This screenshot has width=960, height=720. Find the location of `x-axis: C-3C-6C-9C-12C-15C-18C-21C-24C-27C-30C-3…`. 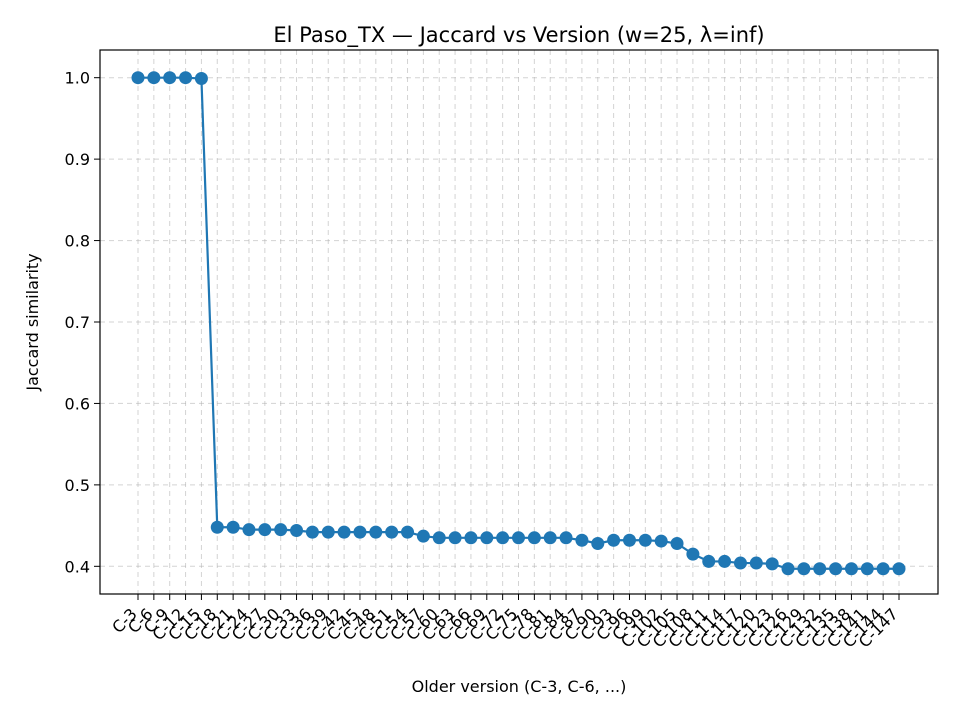

x-axis: C-3C-6C-9C-12C-15C-18C-21C-24C-27C-30C-3… is located at coordinates (505, 622).